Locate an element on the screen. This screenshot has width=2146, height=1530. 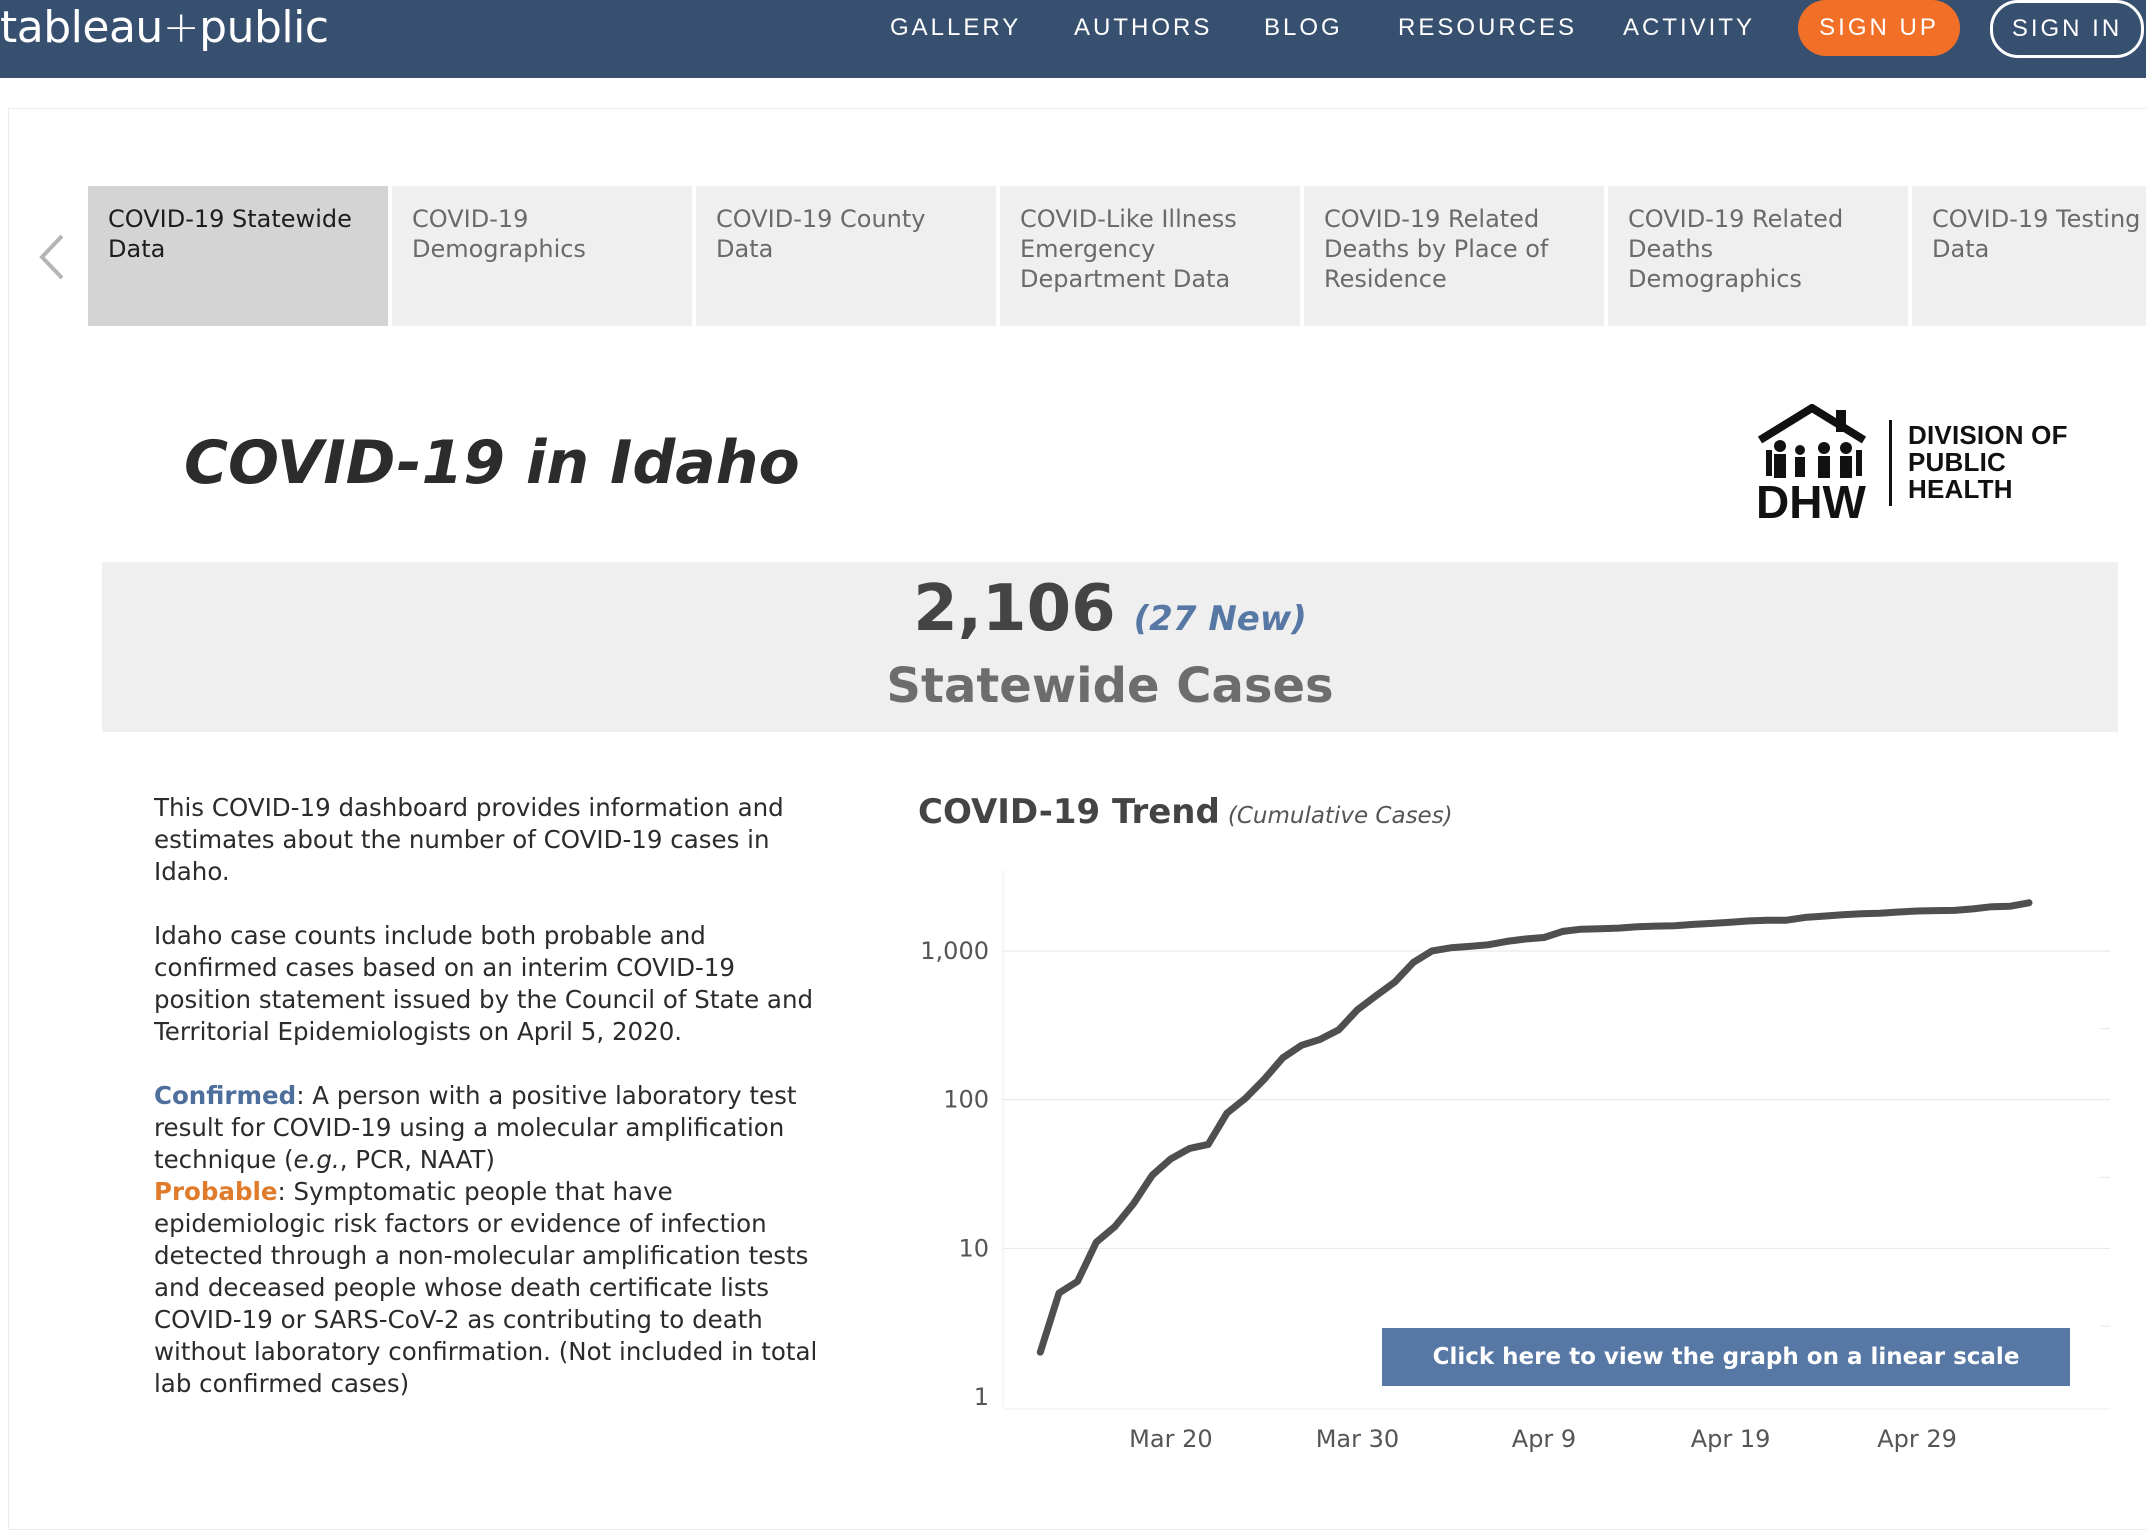
sign-in-button: SIGN IN is located at coordinates (2067, 29).